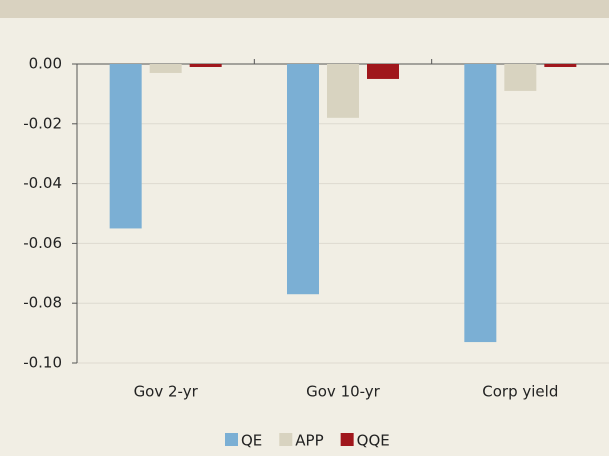 This screenshot has width=609, height=456. Describe the element at coordinates (166, 392) in the screenshot. I see `x-tick-label: Gov 2-yr` at that location.